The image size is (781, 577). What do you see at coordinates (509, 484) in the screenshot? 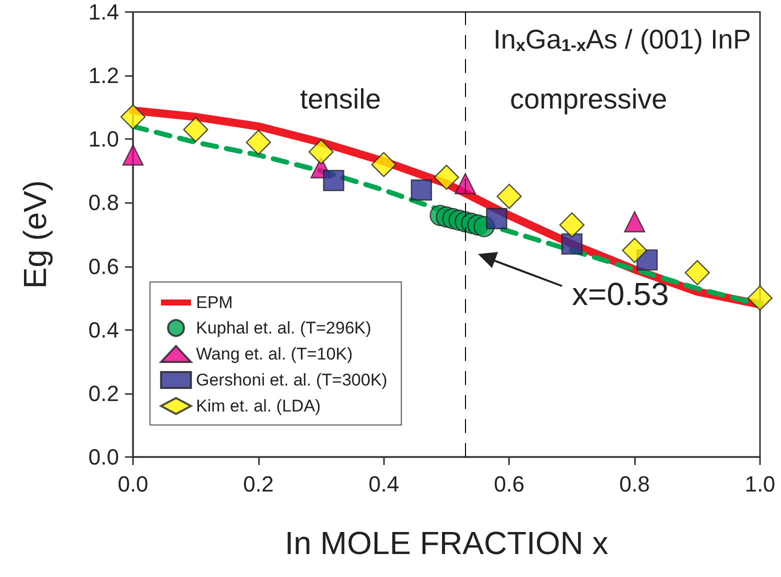
I see `x-tick-label: 0.6` at bounding box center [509, 484].